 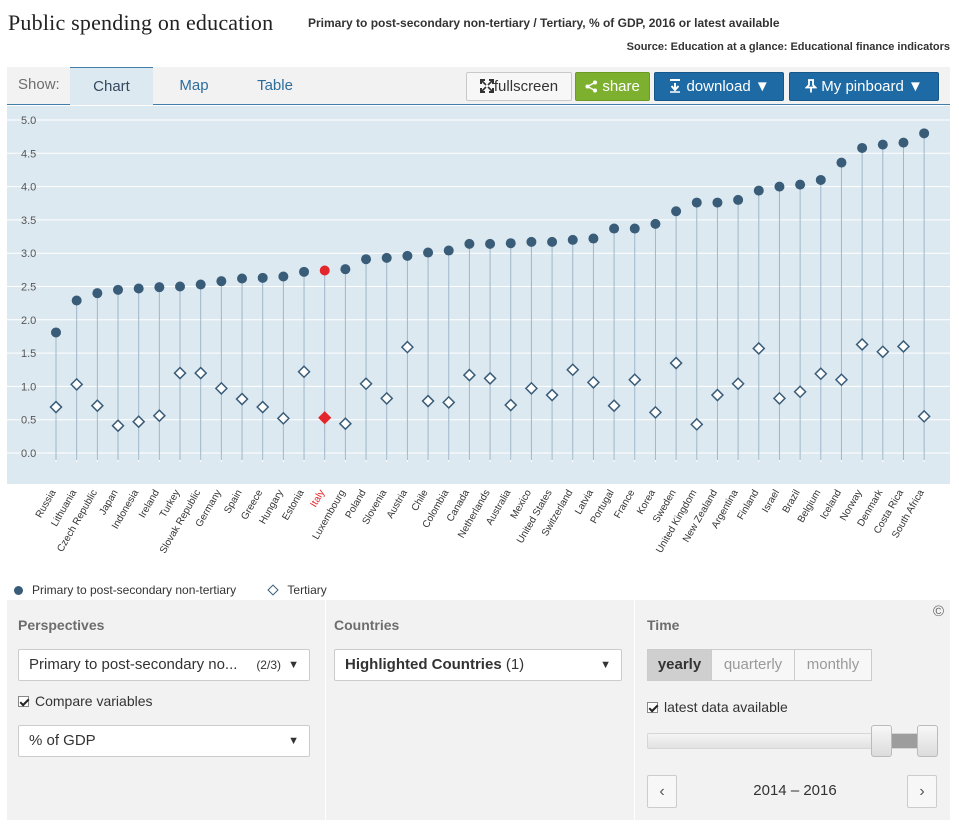 I want to click on time-yearly-button: yearly, so click(x=679, y=665).